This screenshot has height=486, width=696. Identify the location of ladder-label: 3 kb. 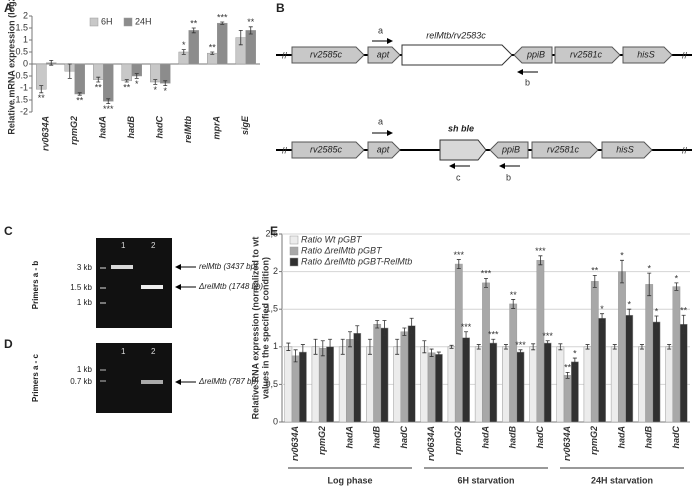
(85, 267).